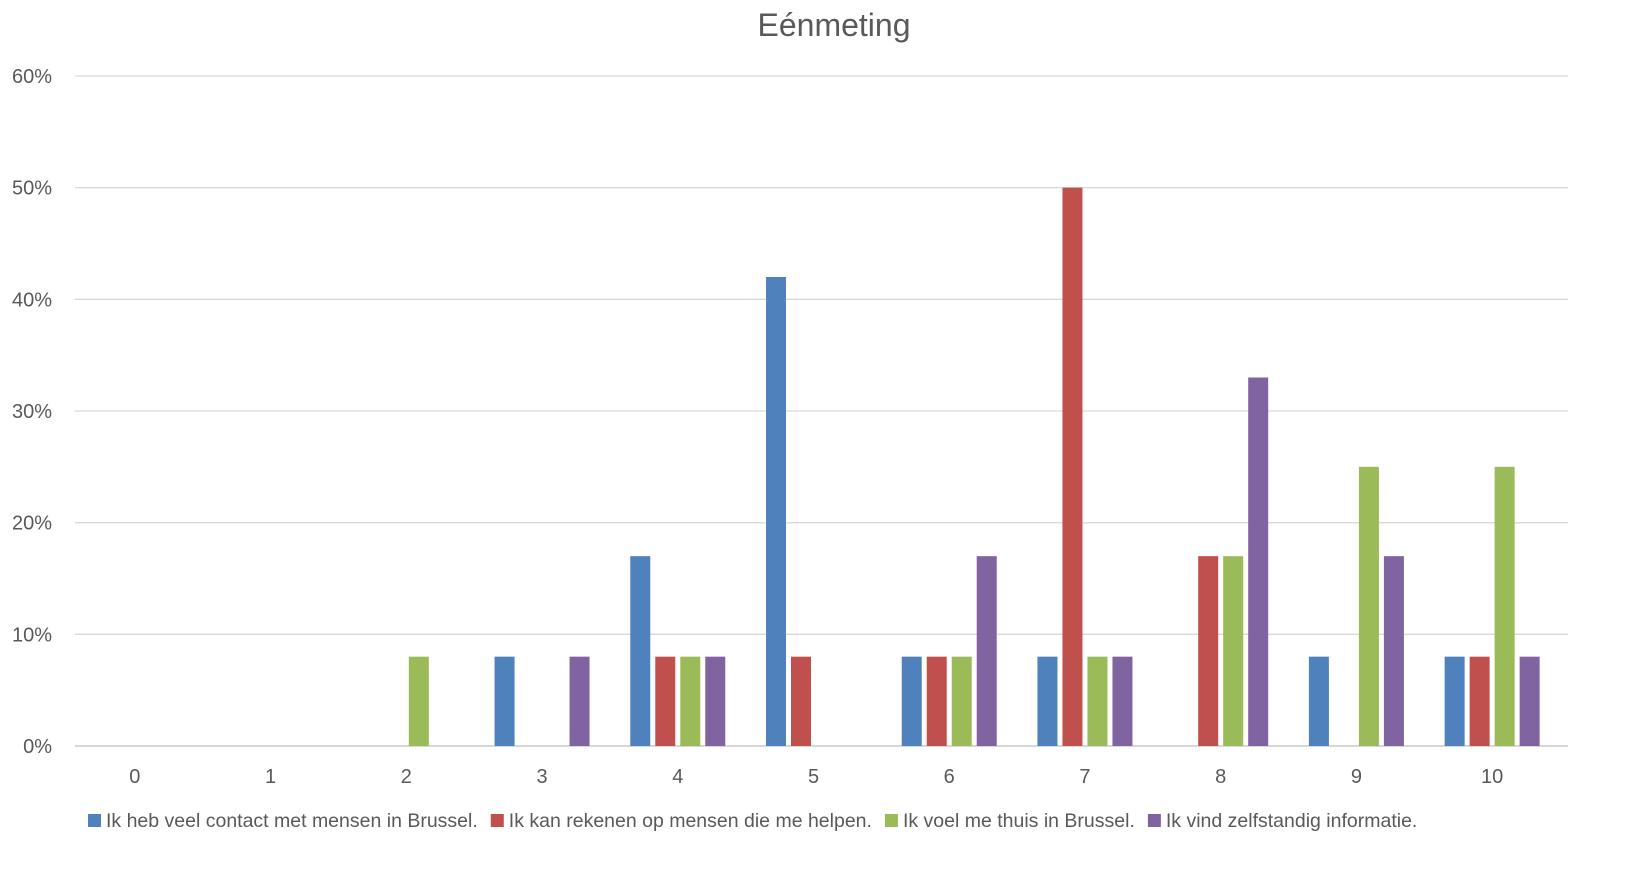  What do you see at coordinates (32, 189) in the screenshot?
I see `y-tick-label: 50%` at bounding box center [32, 189].